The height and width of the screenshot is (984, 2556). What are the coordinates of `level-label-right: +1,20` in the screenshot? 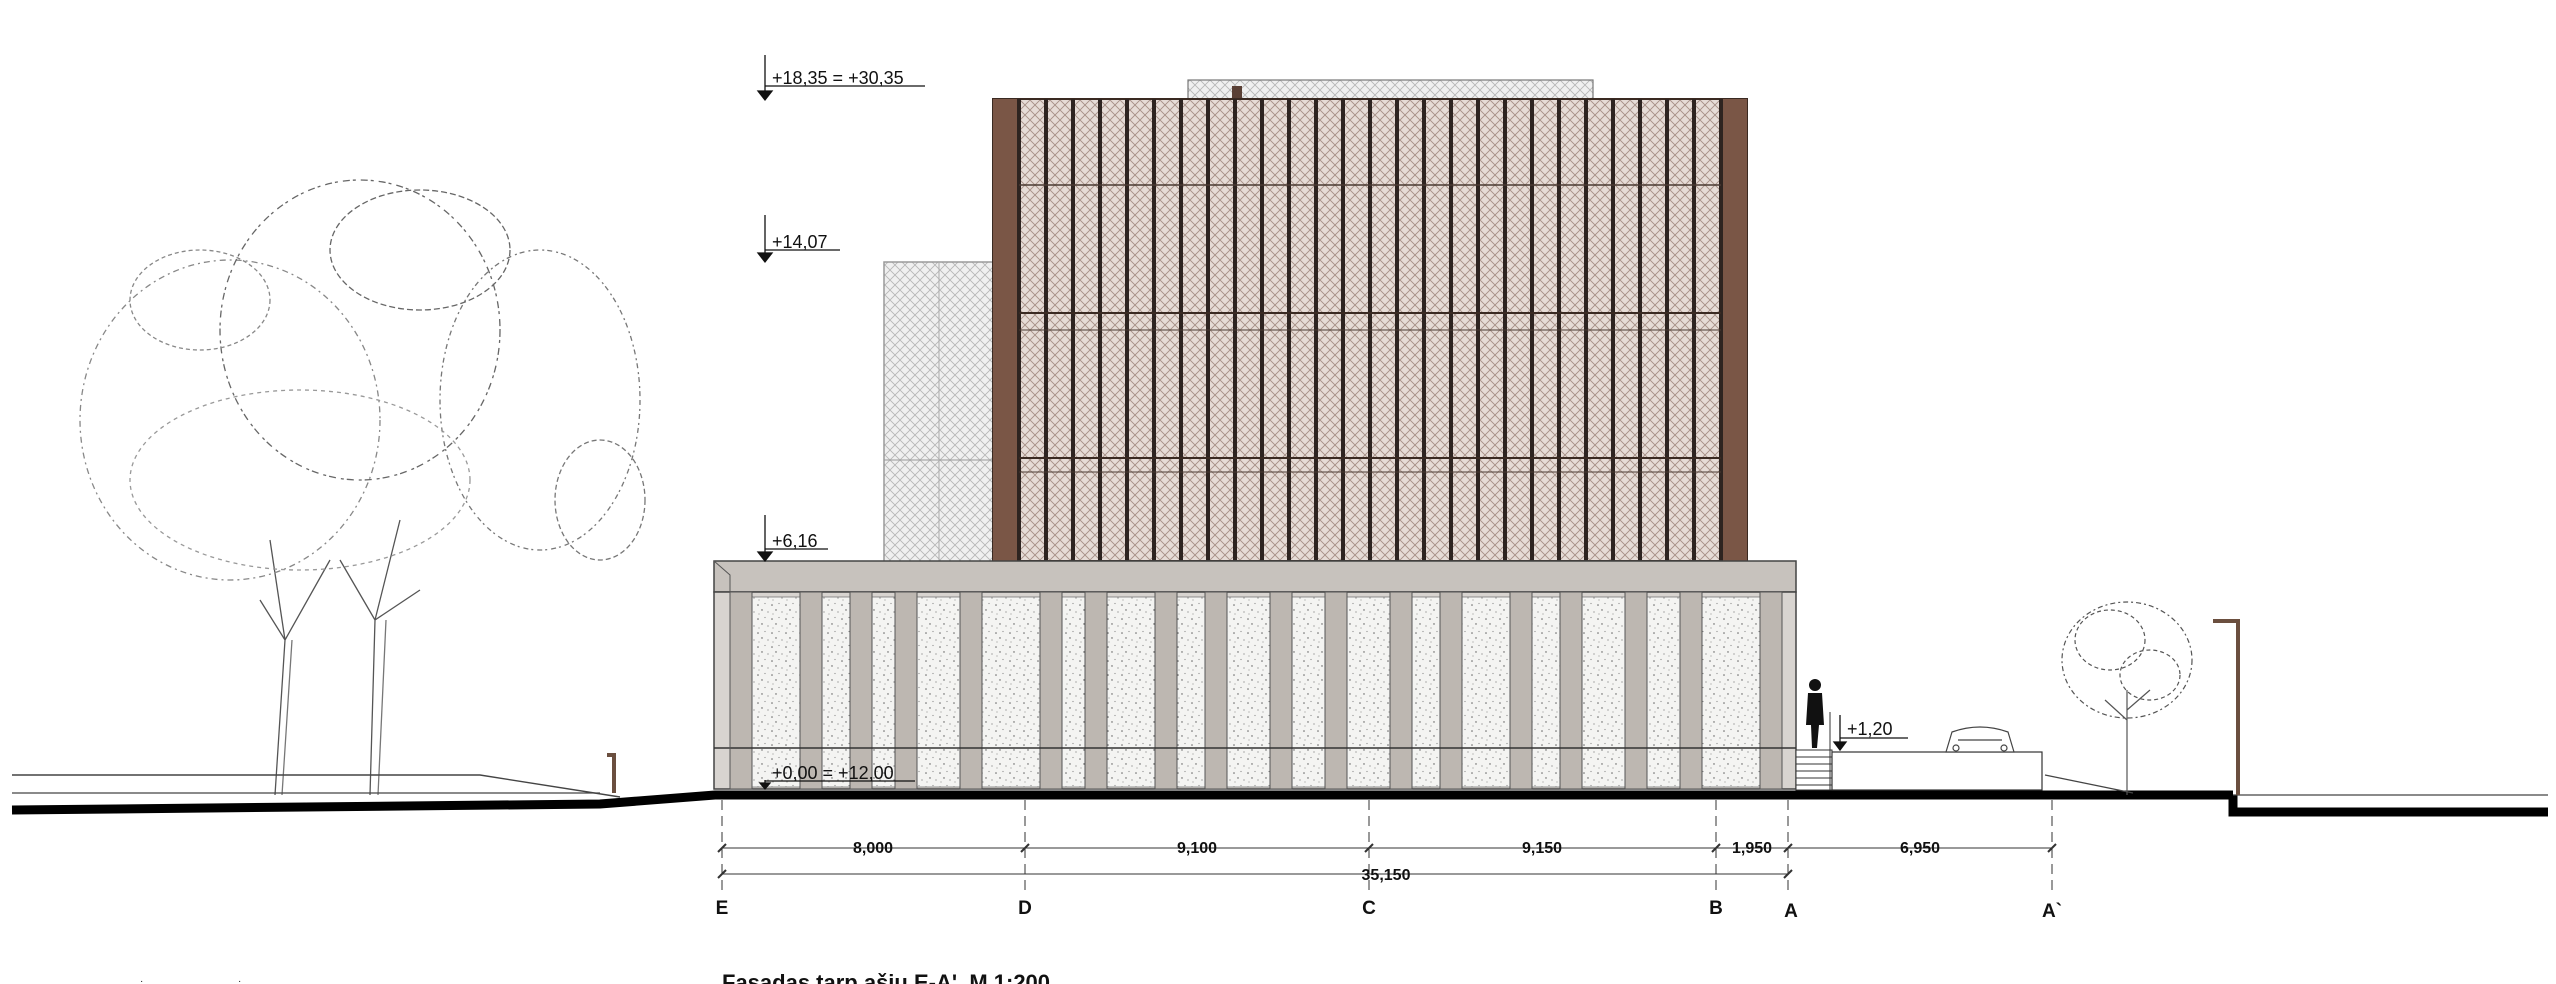 It's located at (1870, 729).